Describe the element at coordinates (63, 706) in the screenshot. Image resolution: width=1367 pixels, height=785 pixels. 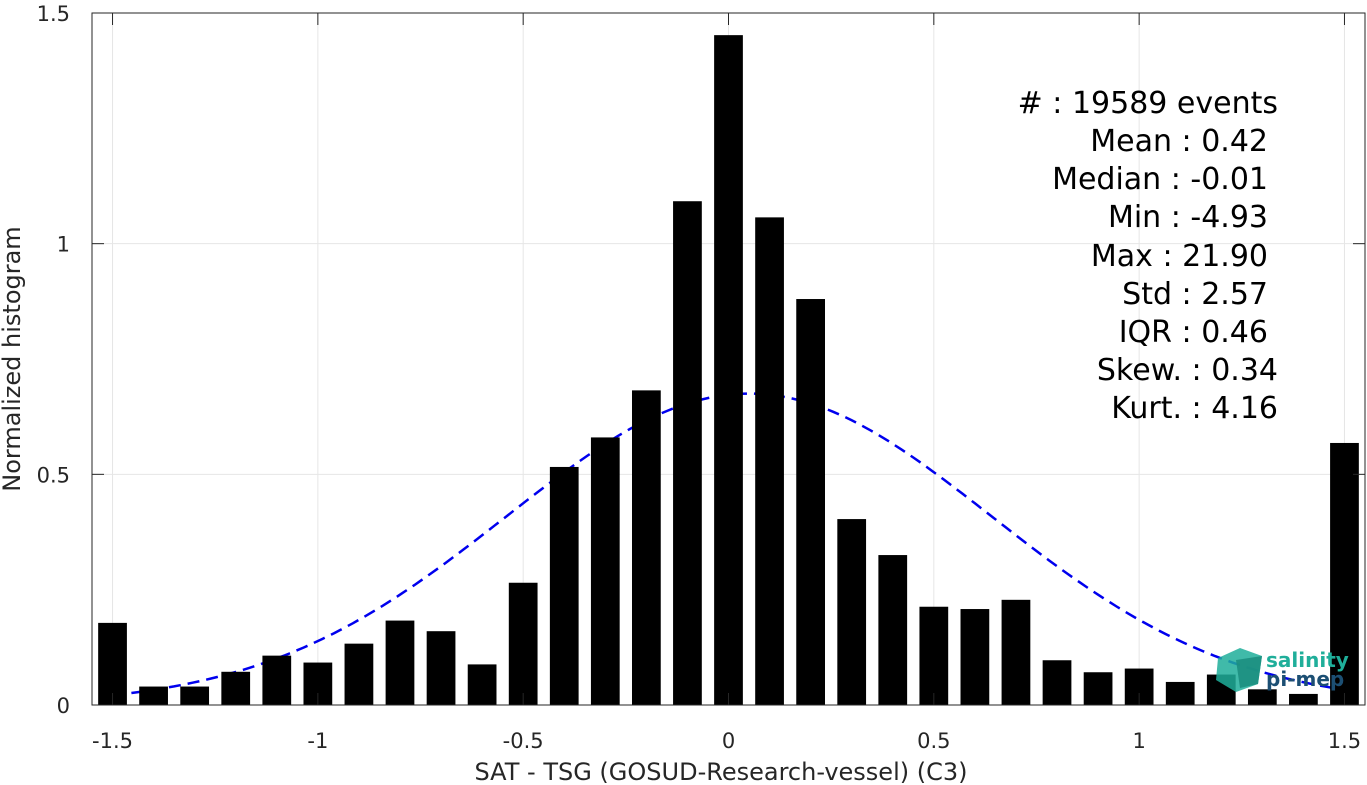
I see `y-tick-label: 0` at that location.